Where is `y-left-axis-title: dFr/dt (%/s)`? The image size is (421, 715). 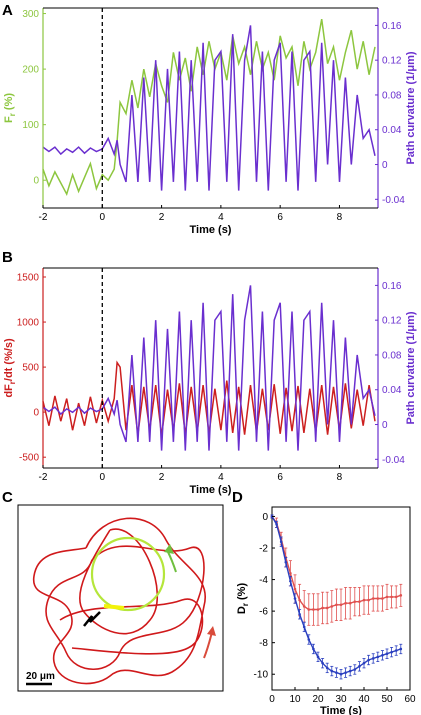
y-left-axis-title: dFr/dt (%/s) is located at coordinates (10, 368).